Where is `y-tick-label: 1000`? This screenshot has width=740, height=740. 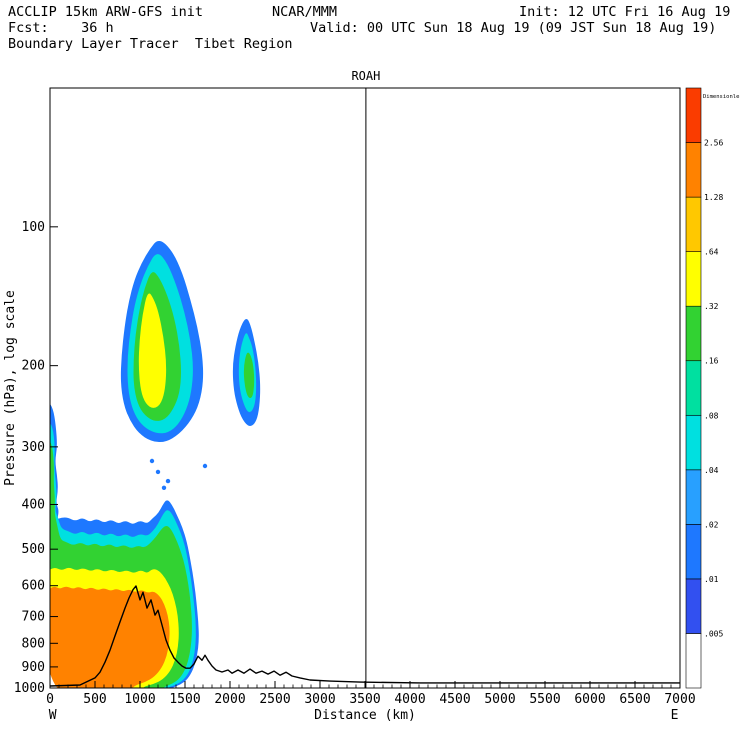
y-tick-label: 1000 is located at coordinates (29, 688).